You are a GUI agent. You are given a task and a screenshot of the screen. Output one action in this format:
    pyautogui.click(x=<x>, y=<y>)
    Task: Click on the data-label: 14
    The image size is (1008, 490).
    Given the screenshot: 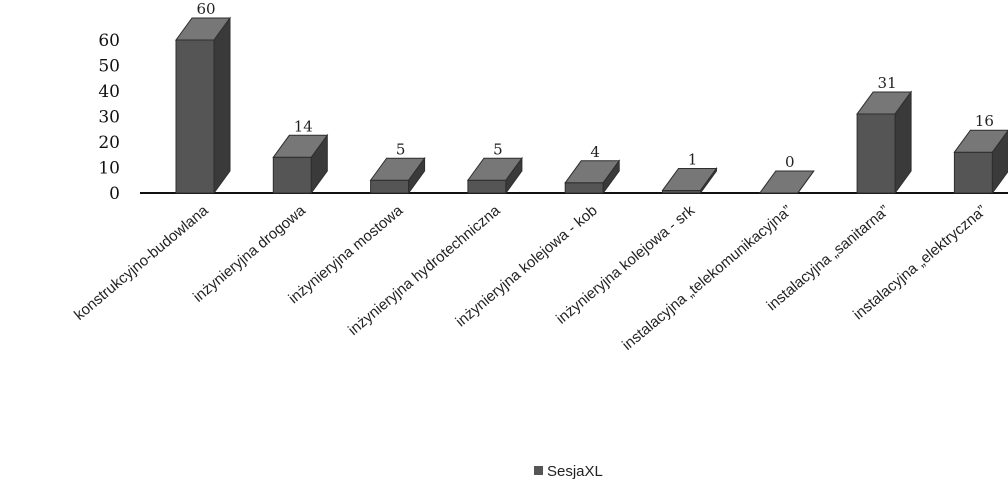 What is the action you would take?
    pyautogui.click(x=303, y=126)
    